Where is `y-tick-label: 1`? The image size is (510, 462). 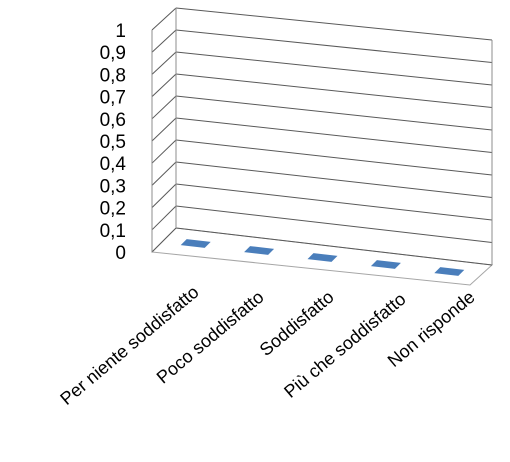 y-tick-label: 1 is located at coordinates (120, 31).